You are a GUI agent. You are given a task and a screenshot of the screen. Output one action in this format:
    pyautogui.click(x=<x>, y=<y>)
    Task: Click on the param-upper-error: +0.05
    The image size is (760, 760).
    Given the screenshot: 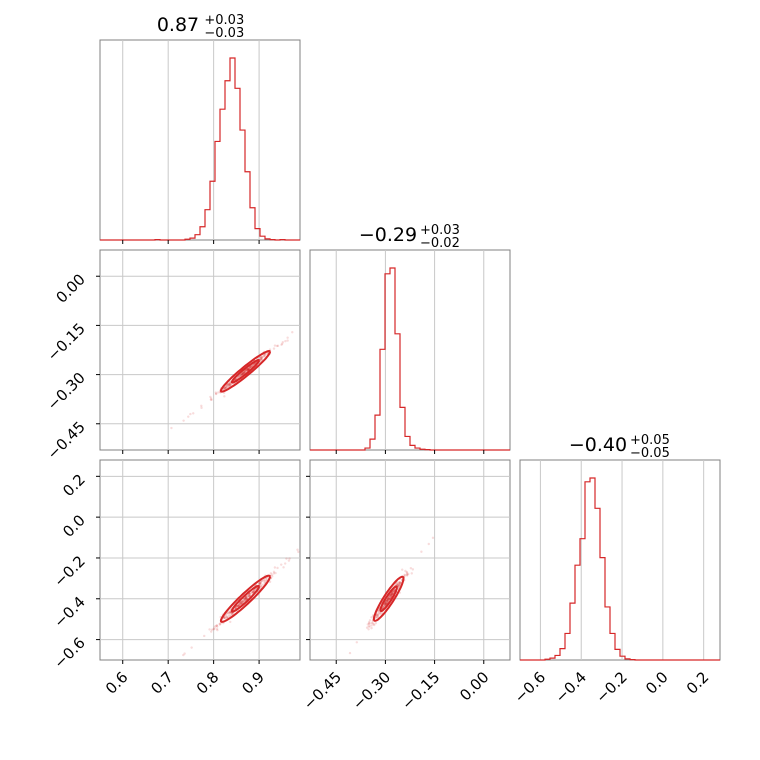 What is the action you would take?
    pyautogui.click(x=650, y=440)
    